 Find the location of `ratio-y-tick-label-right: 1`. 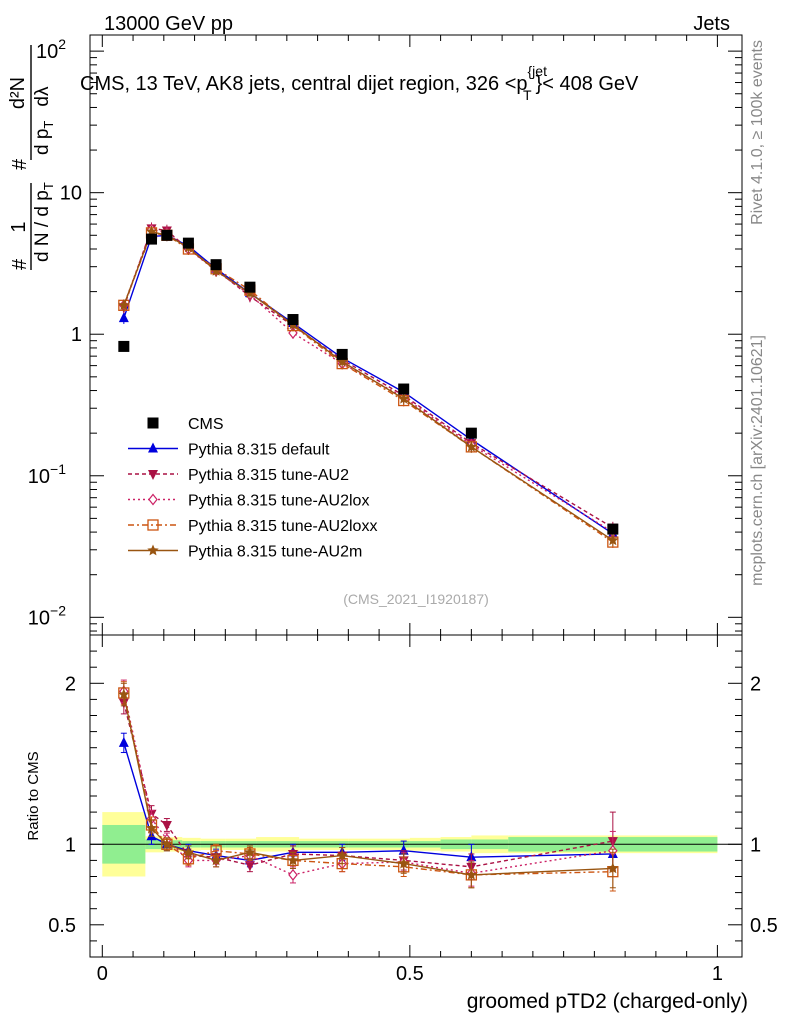

ratio-y-tick-label-right: 1 is located at coordinates (755, 845).